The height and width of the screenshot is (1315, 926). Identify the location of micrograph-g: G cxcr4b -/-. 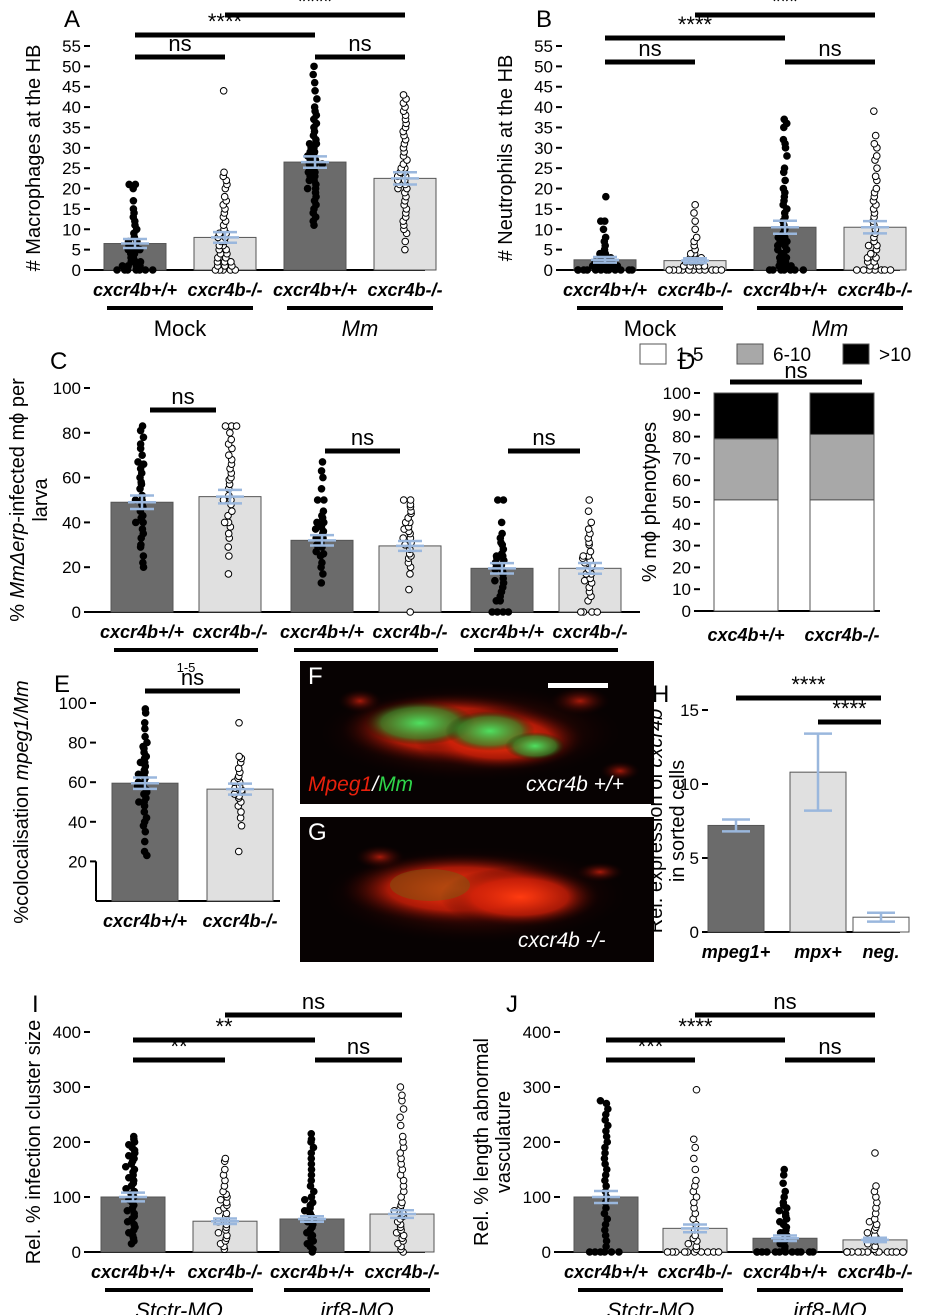
(477, 889).